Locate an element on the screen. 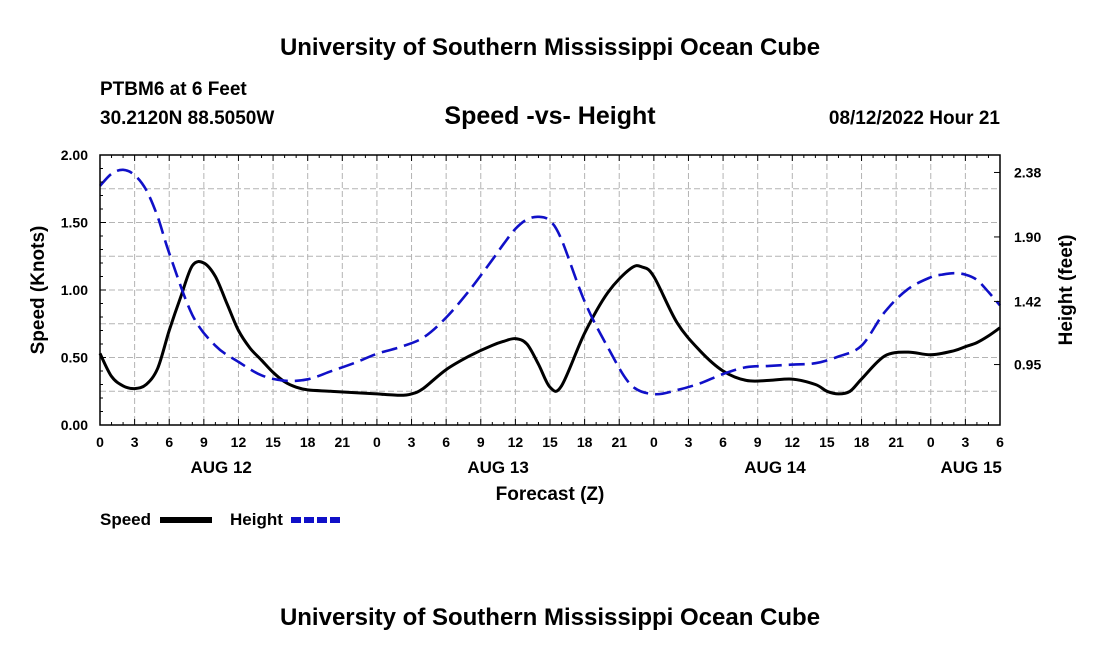  station-coords: 30.2120N 88.5050W is located at coordinates (187, 118).